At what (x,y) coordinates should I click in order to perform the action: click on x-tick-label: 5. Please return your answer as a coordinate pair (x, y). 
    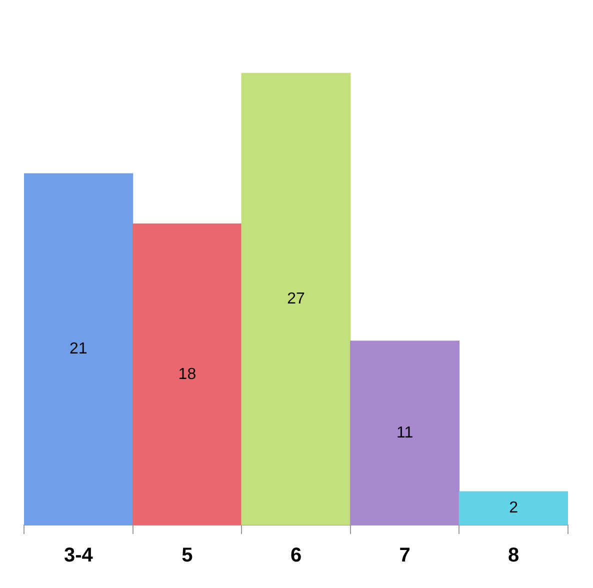
    Looking at the image, I should click on (187, 555).